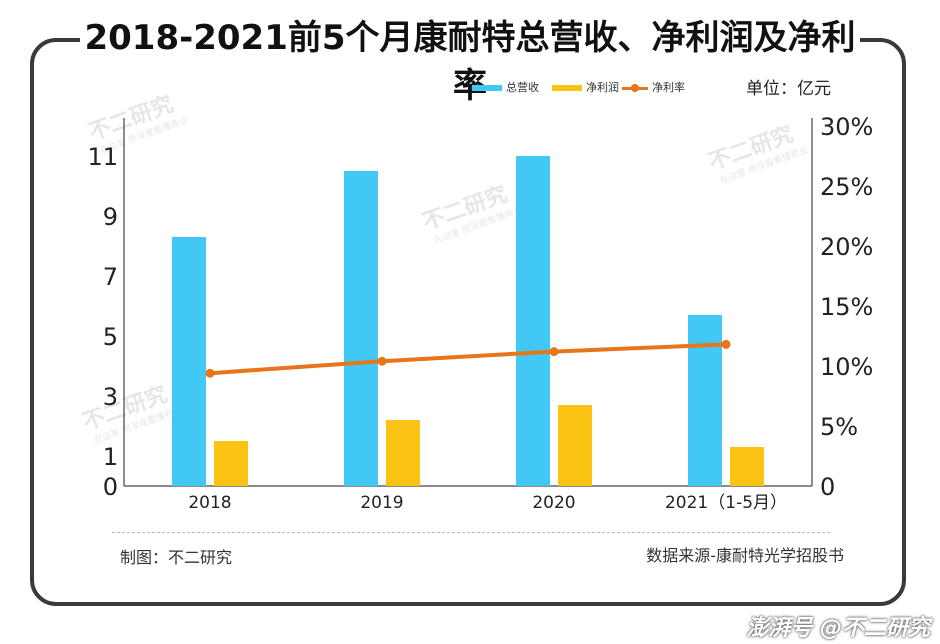  Describe the element at coordinates (471, 532) in the screenshot. I see `footer-divider` at that location.